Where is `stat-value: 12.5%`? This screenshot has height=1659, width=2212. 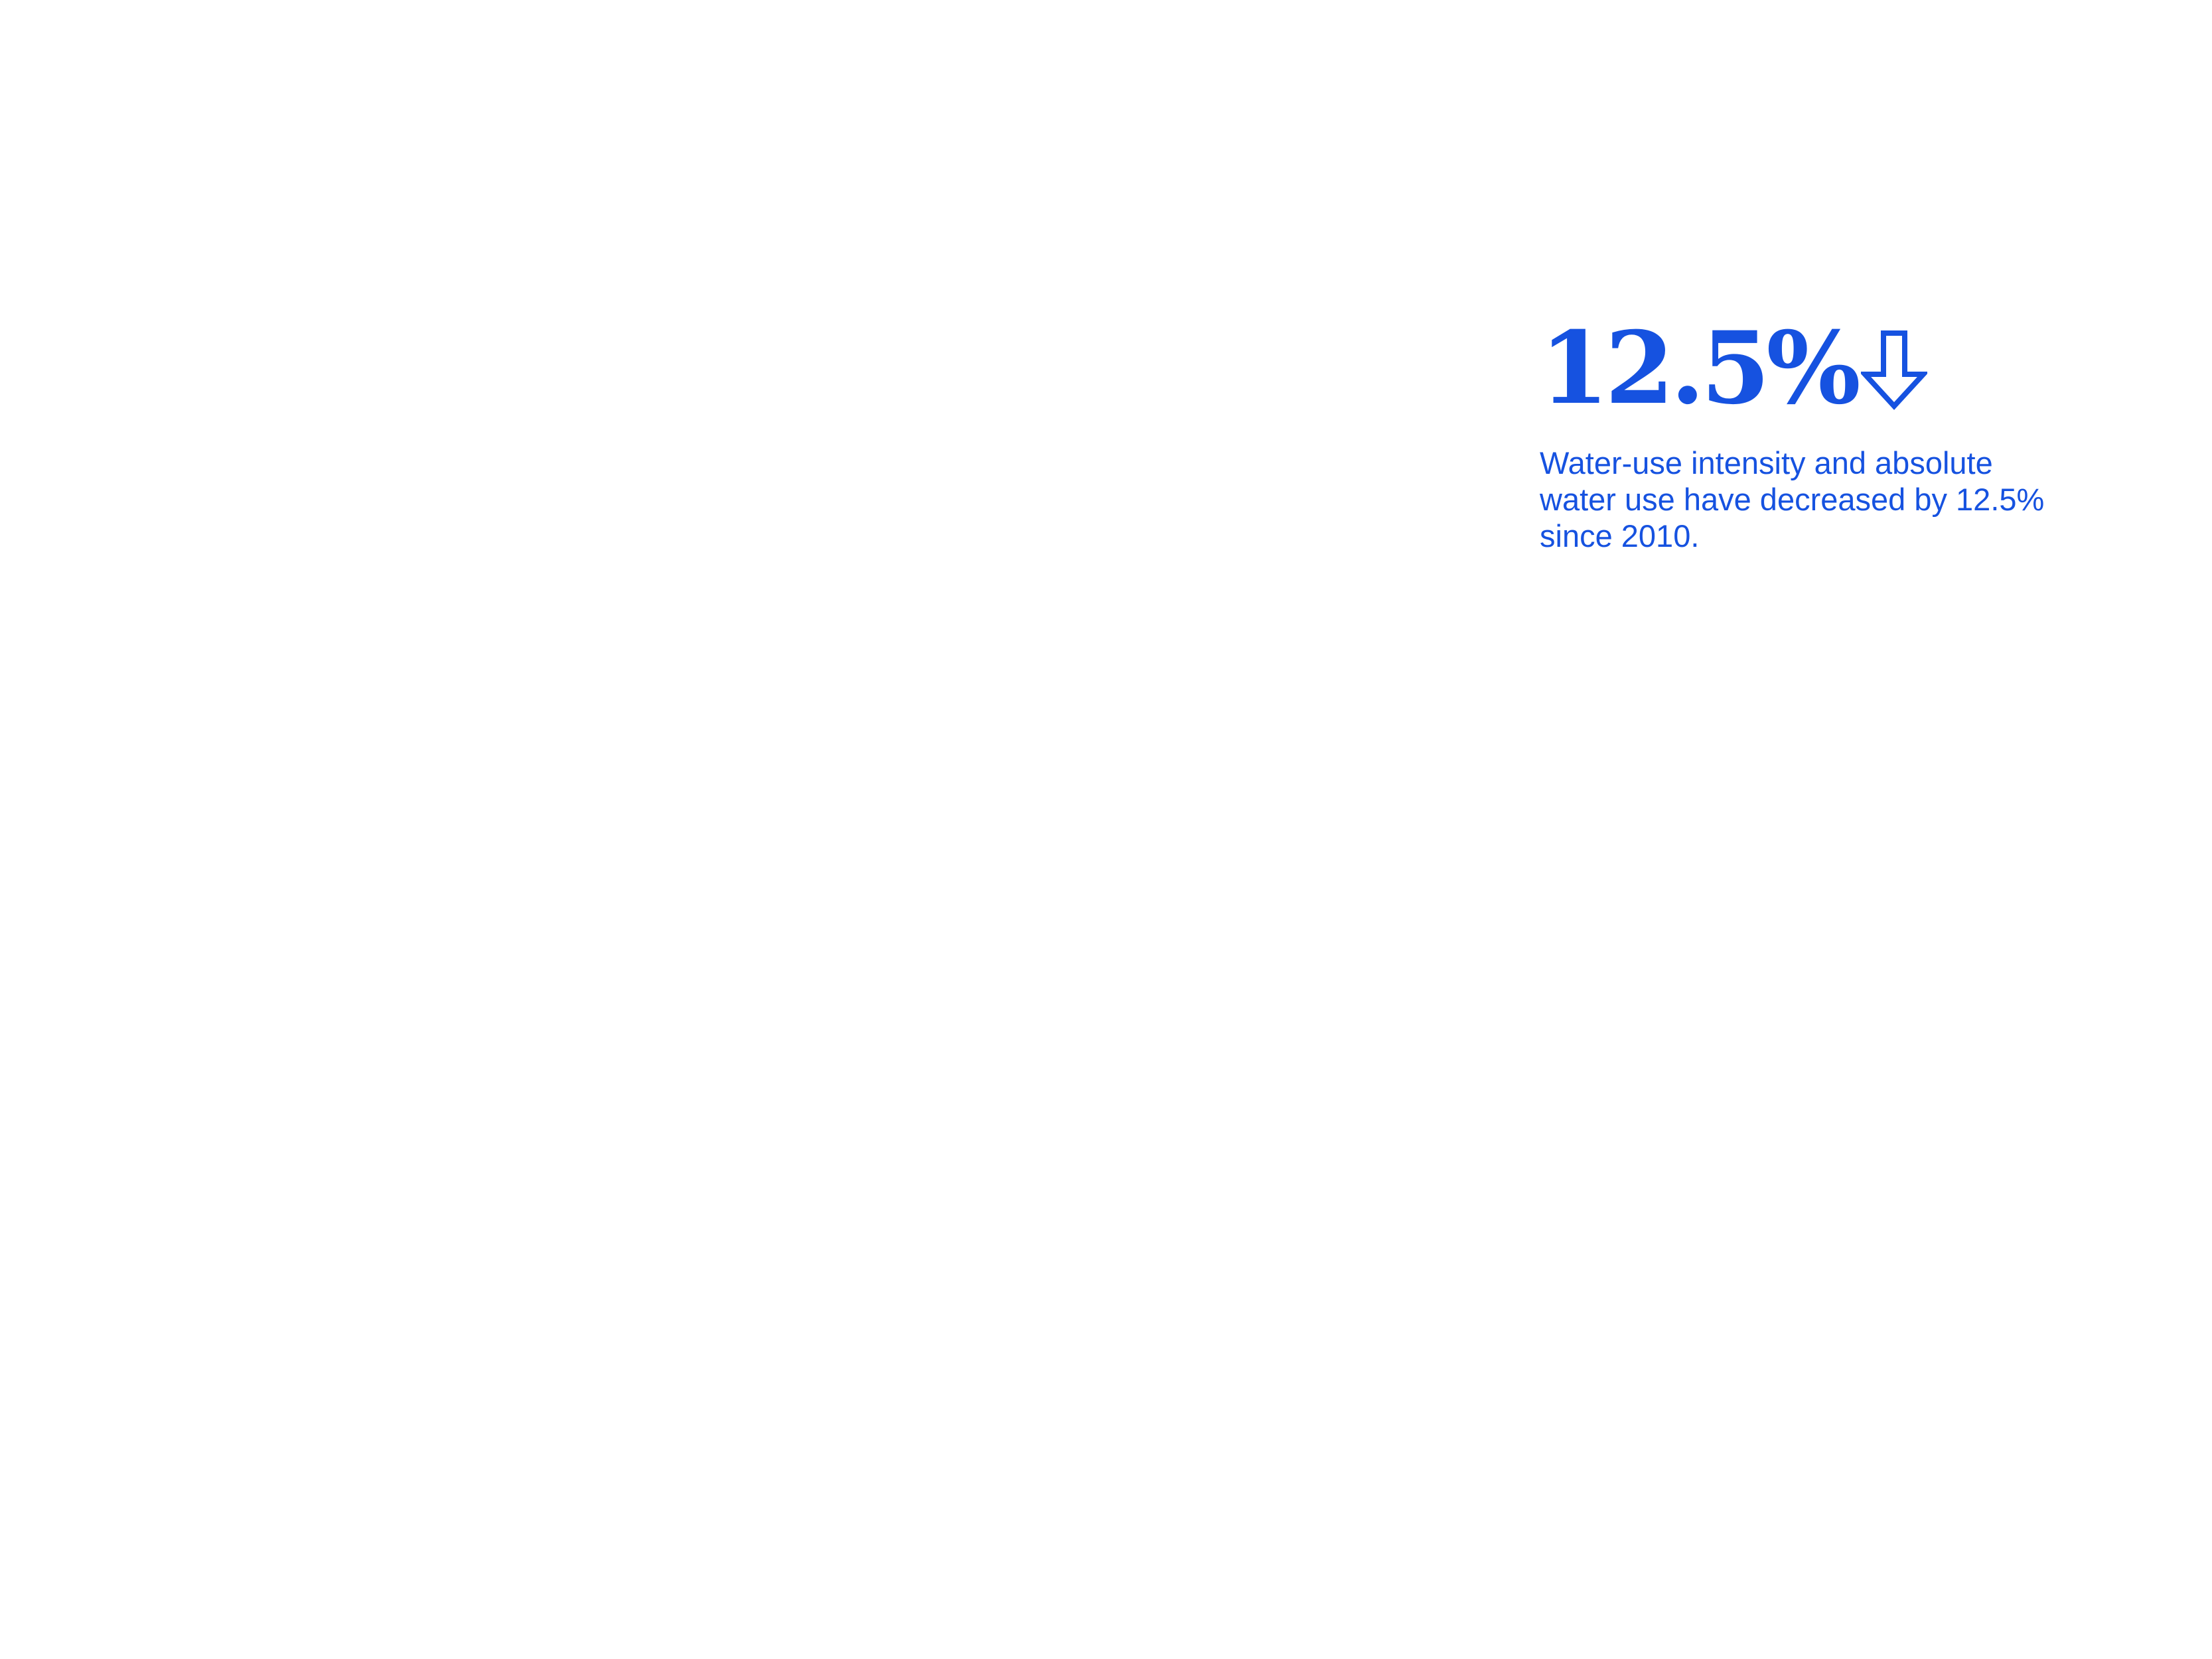 stat-value: 12.5% is located at coordinates (1701, 368).